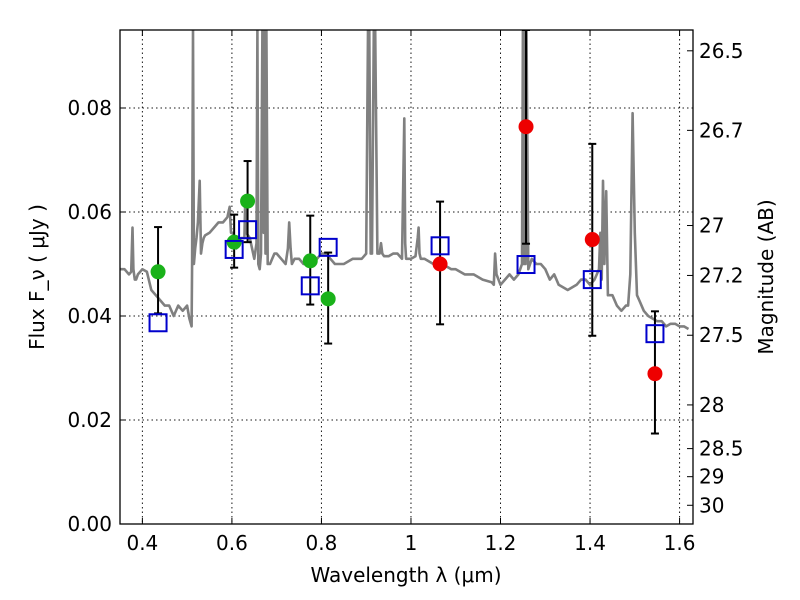 The image size is (800, 600). I want to click on right-tick-label: 27, so click(711, 226).